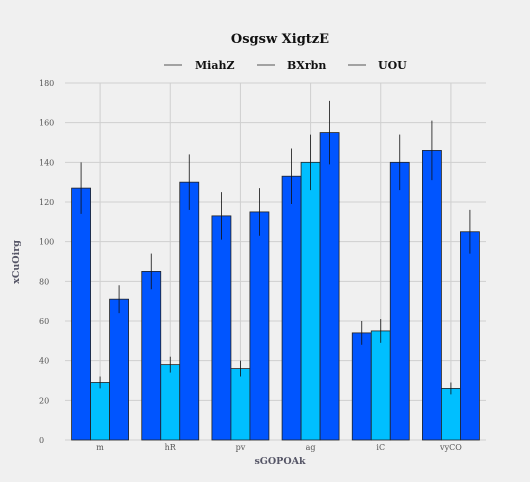 The height and width of the screenshot is (482, 530). Describe the element at coordinates (46, 202) in the screenshot. I see `y-tick-label: 120` at that location.